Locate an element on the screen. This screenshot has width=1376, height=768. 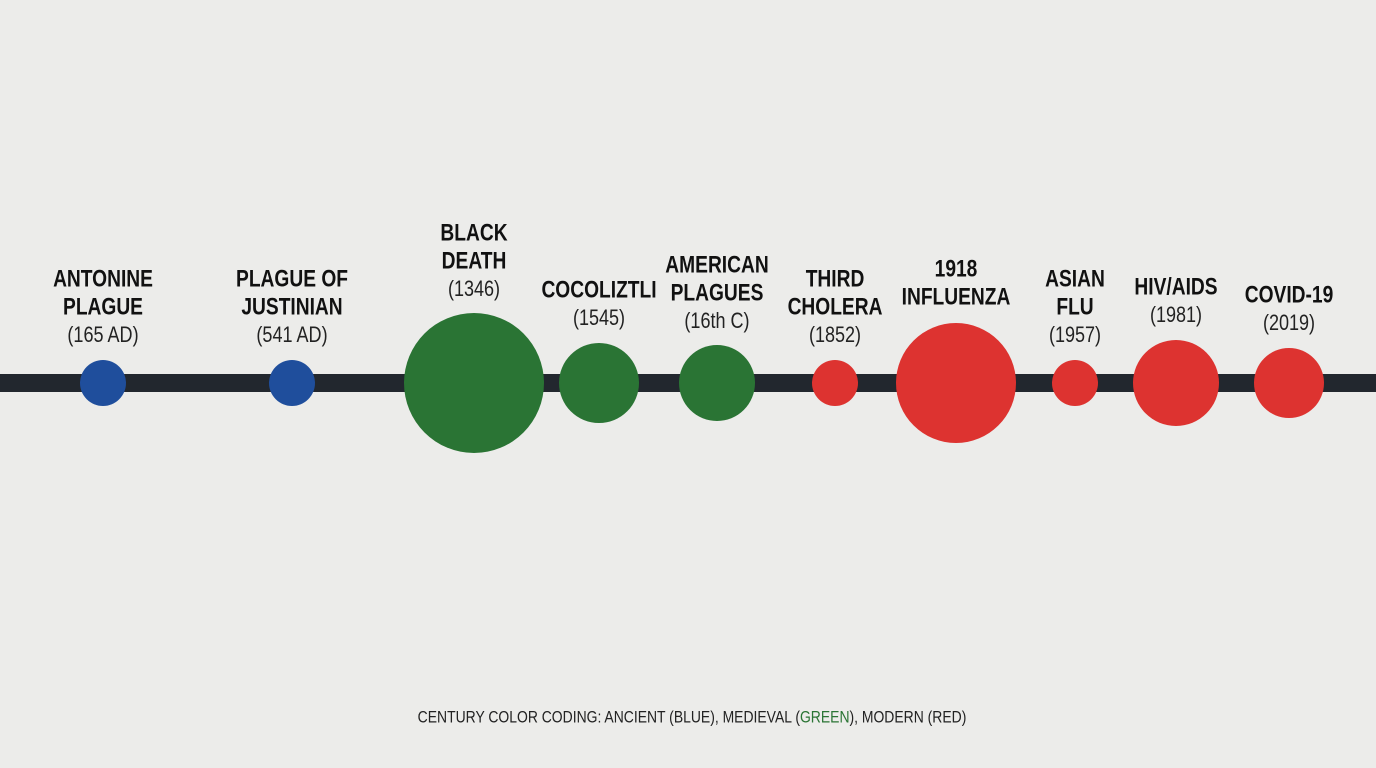
event-title: AMERICAN is located at coordinates (716, 264).